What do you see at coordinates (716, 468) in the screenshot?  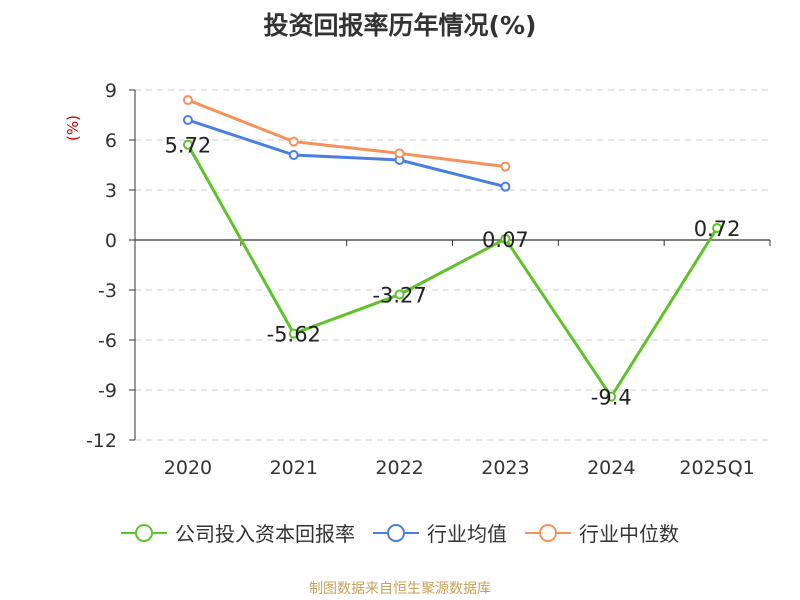 I see `x-tick-label: 2025Q1` at bounding box center [716, 468].